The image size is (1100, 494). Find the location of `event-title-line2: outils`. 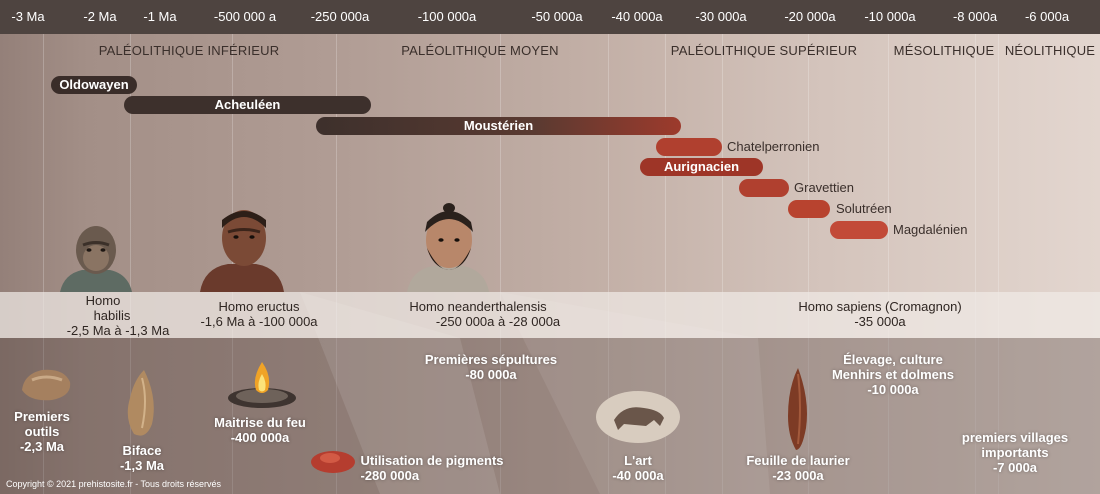

event-title-line2: outils is located at coordinates (42, 431).